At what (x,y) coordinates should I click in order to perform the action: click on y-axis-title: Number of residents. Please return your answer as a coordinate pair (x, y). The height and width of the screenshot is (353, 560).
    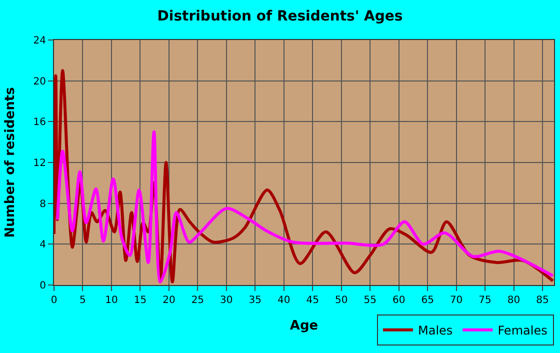
    Looking at the image, I should click on (10, 162).